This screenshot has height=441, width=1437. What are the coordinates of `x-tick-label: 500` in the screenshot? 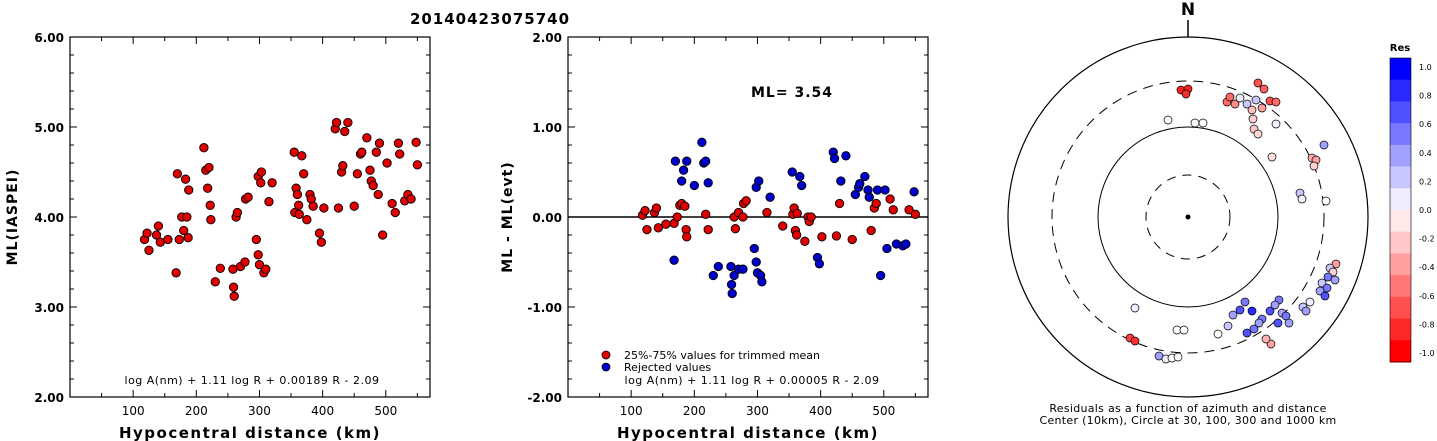 It's located at (883, 411).